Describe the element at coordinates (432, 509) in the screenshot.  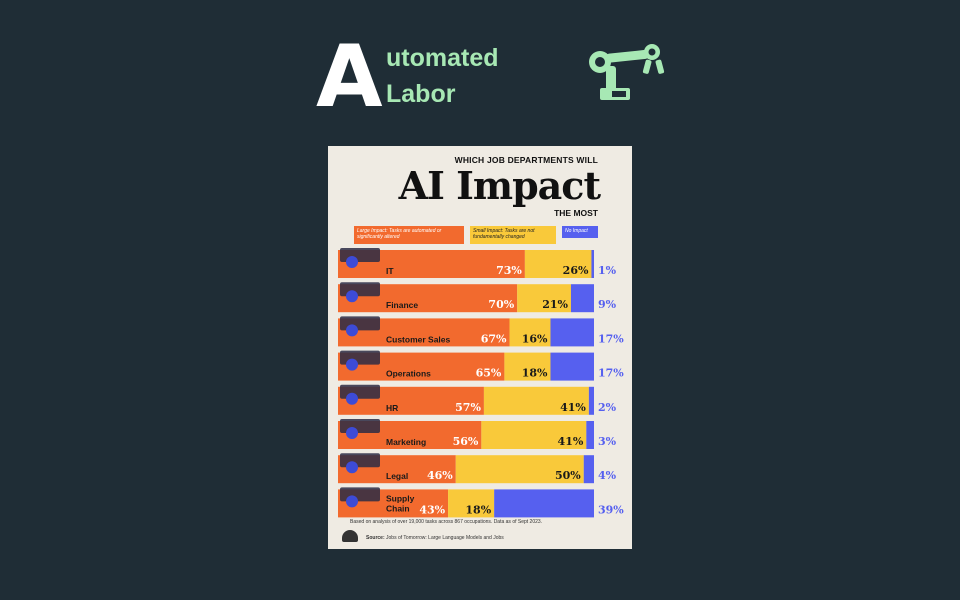
I see `value-label-large-7: 43%` at that location.